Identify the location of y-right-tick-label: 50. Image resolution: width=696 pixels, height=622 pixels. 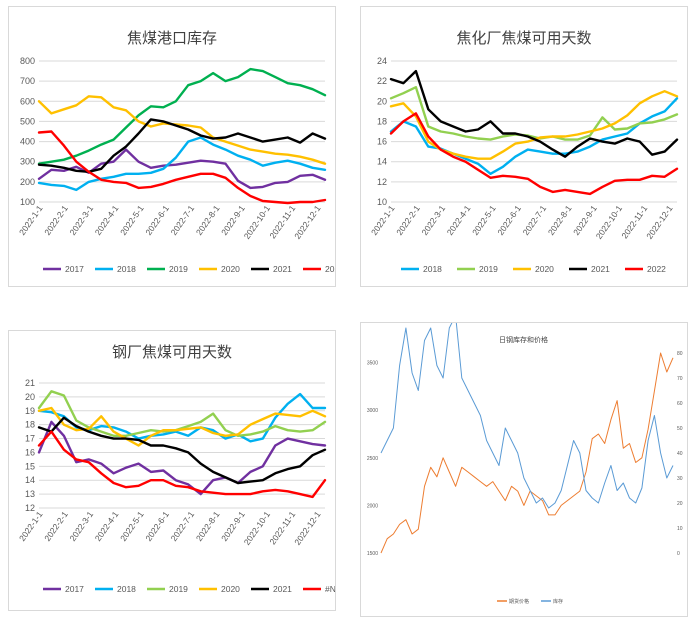
(680, 429).